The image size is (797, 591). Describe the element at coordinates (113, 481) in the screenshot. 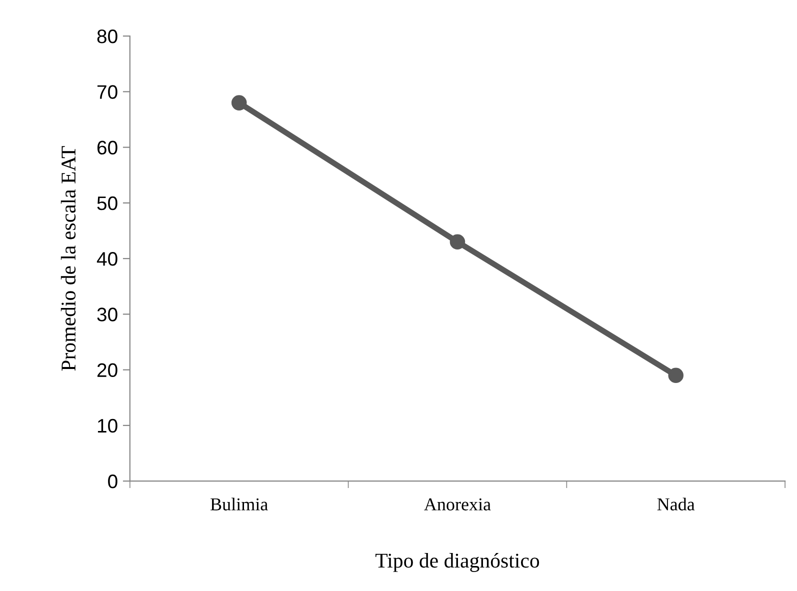

I see `y-tick-label: 0` at that location.